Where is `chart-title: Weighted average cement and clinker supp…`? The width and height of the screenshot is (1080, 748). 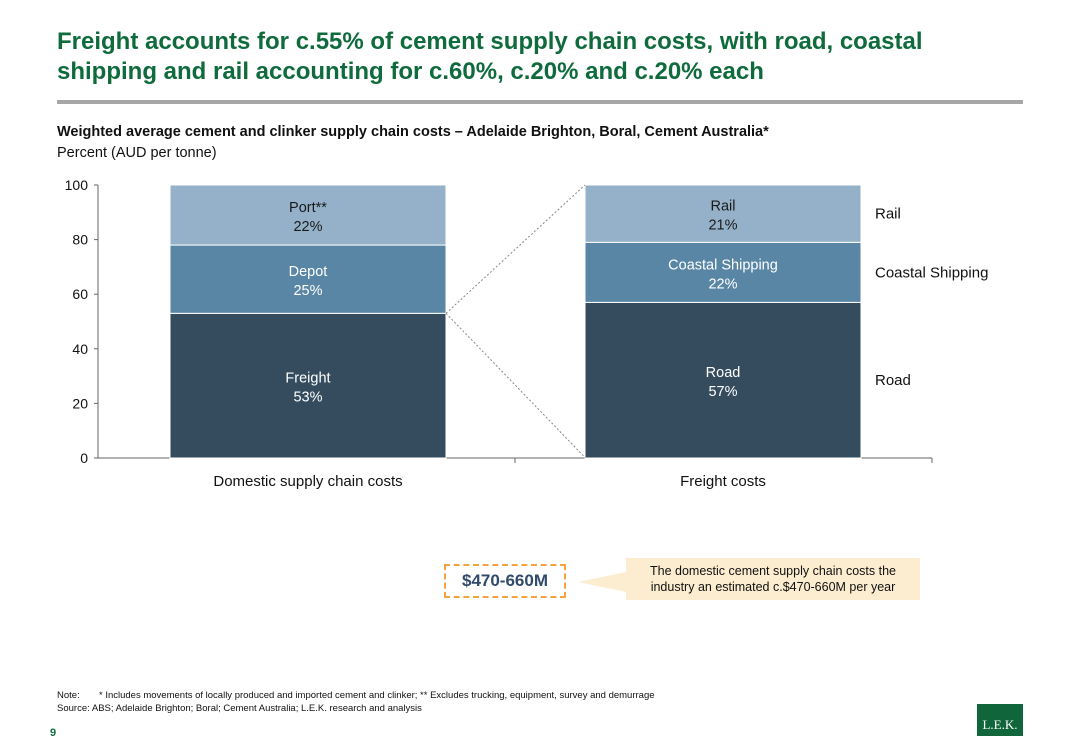 chart-title: Weighted average cement and clinker supp… is located at coordinates (413, 132).